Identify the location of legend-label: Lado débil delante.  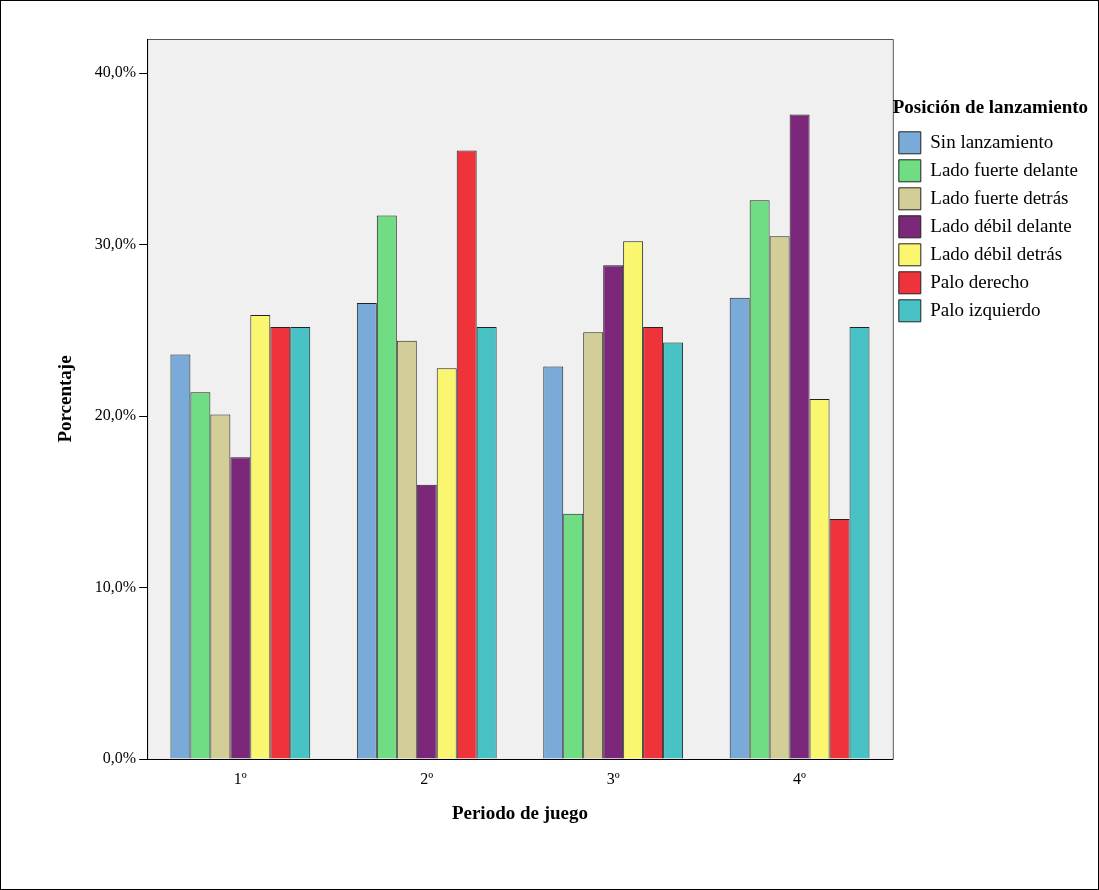
(1001, 225).